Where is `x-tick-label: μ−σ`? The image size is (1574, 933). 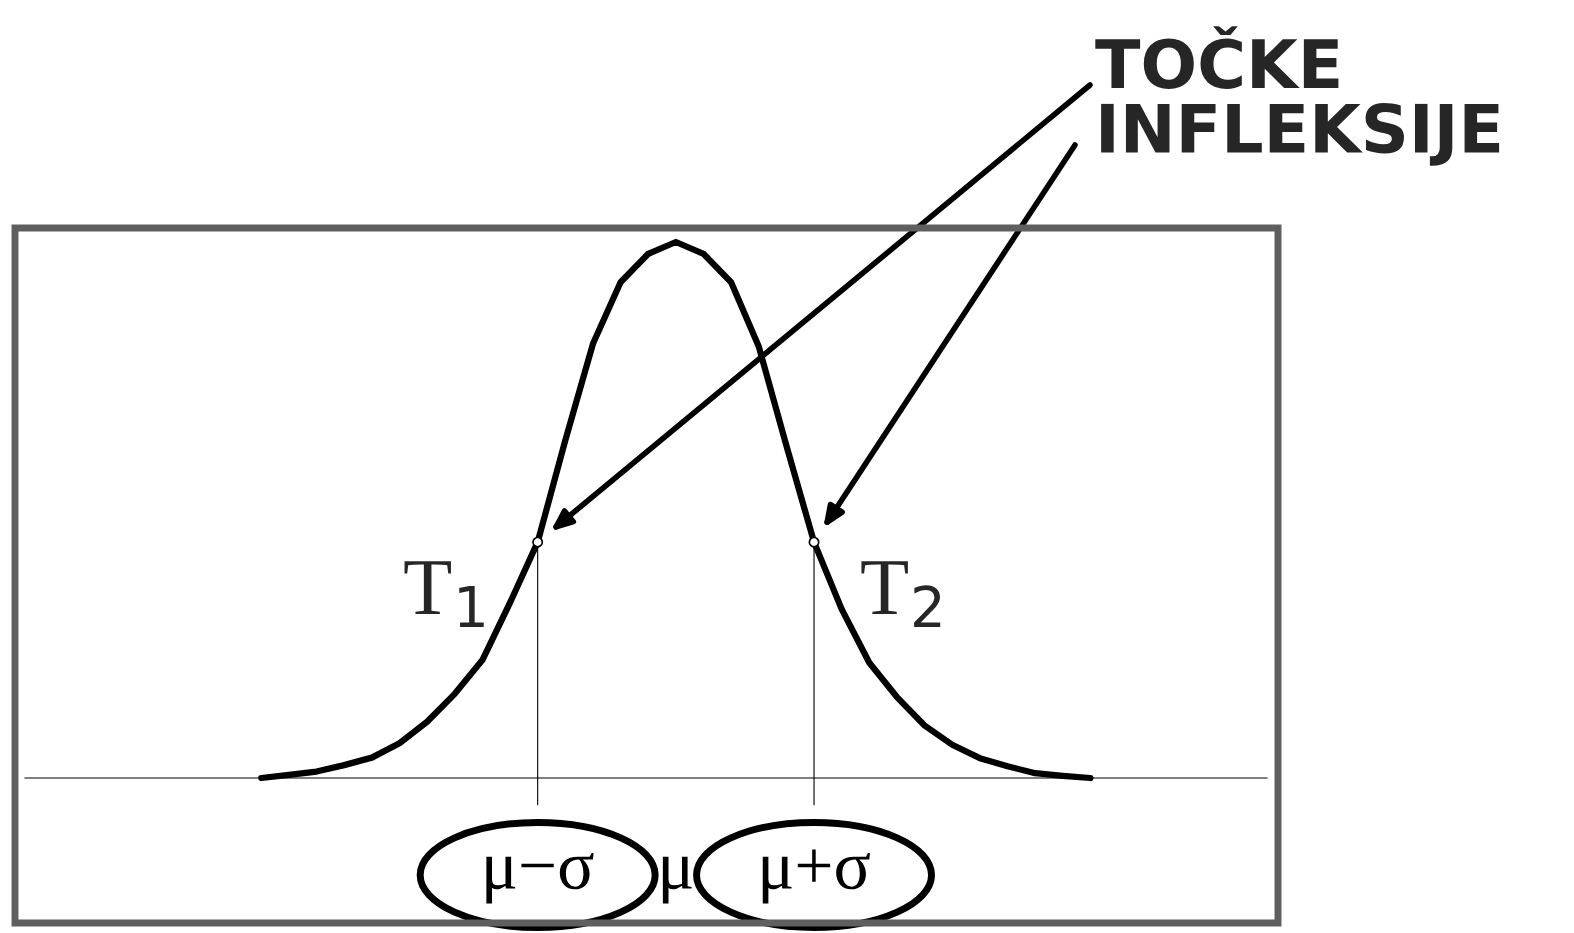
x-tick-label: μ−σ is located at coordinates (540, 878).